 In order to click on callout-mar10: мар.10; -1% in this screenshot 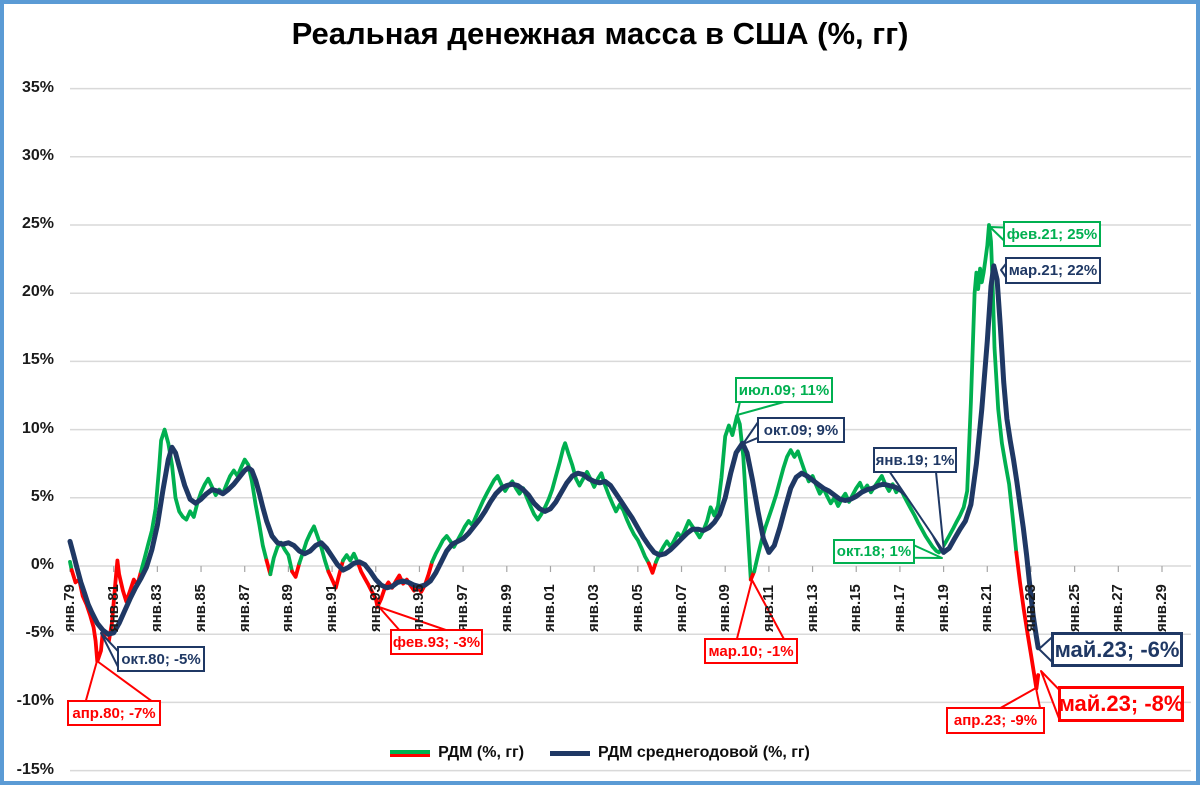, I will do `click(751, 651)`.